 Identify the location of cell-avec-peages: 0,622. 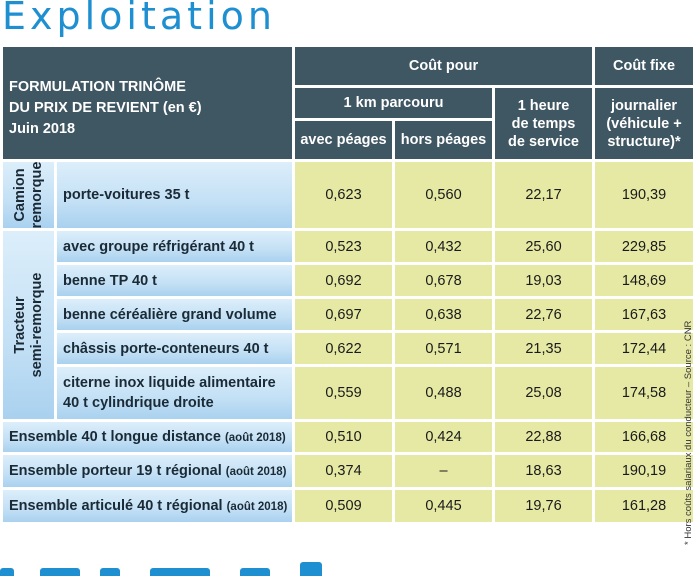
(343, 348).